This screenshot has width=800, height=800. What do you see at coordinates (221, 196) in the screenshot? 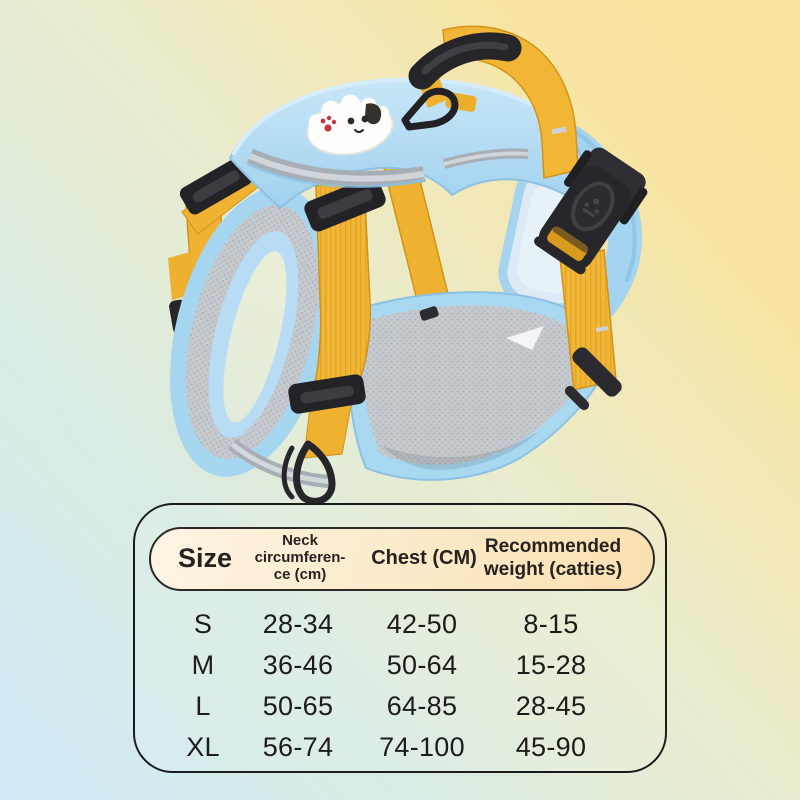
I see `left-chest-strap-upper` at bounding box center [221, 196].